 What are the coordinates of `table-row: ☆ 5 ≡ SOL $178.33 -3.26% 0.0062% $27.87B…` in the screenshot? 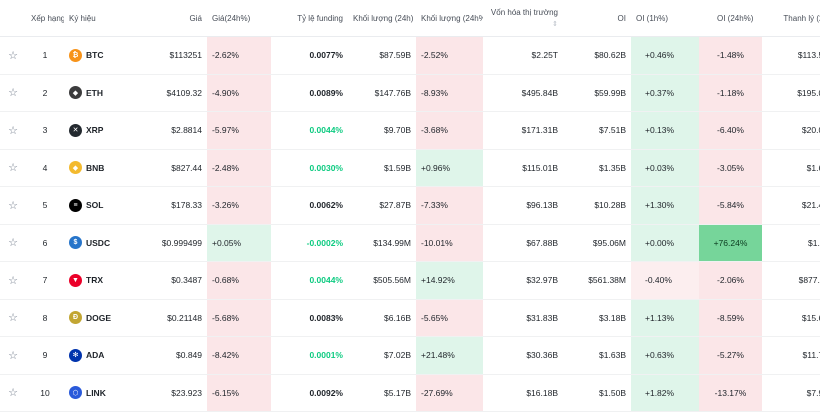 It's located at (410, 205).